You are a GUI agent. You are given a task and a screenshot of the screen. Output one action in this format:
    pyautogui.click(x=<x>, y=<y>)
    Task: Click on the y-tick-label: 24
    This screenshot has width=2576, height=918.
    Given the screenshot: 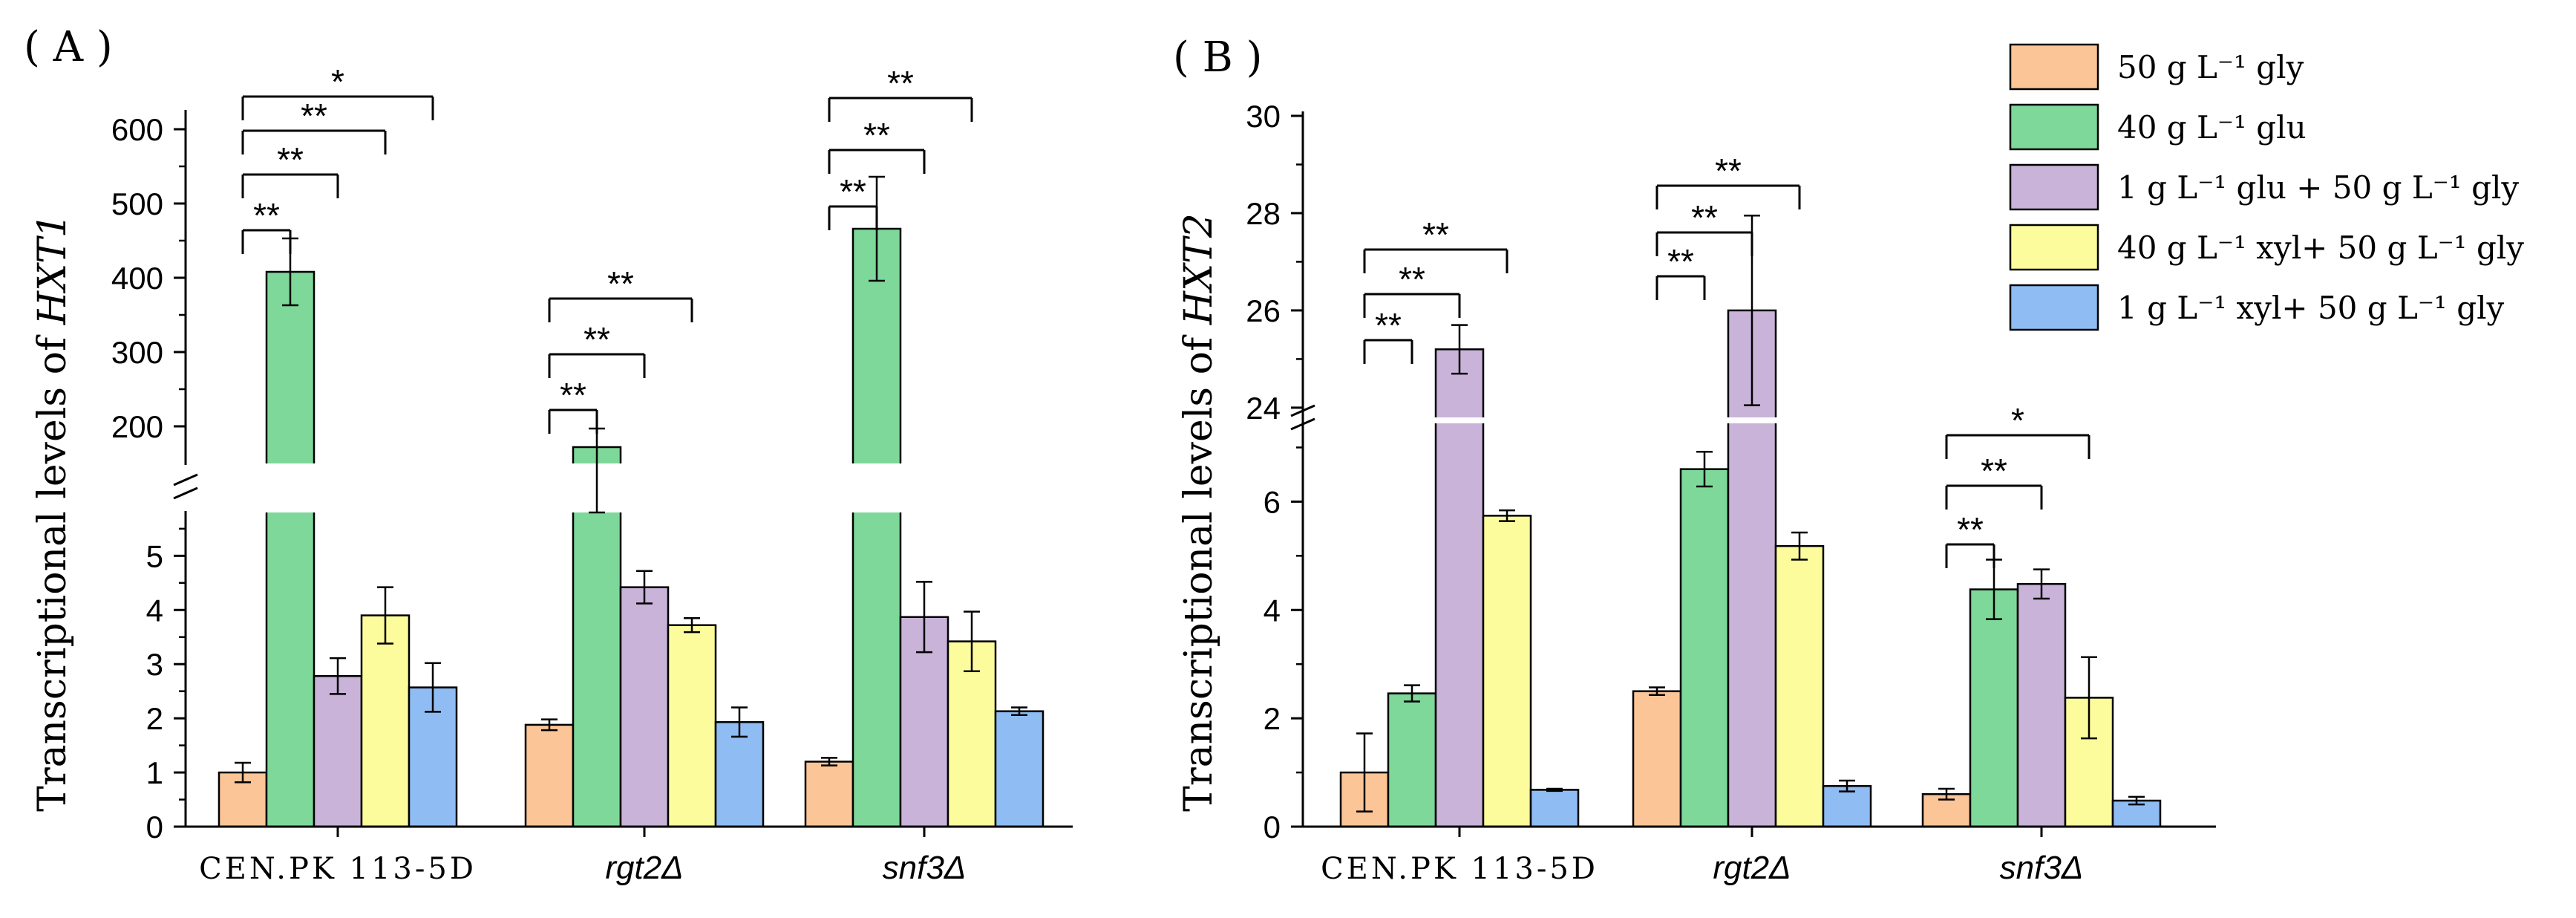 What is the action you would take?
    pyautogui.click(x=1264, y=408)
    